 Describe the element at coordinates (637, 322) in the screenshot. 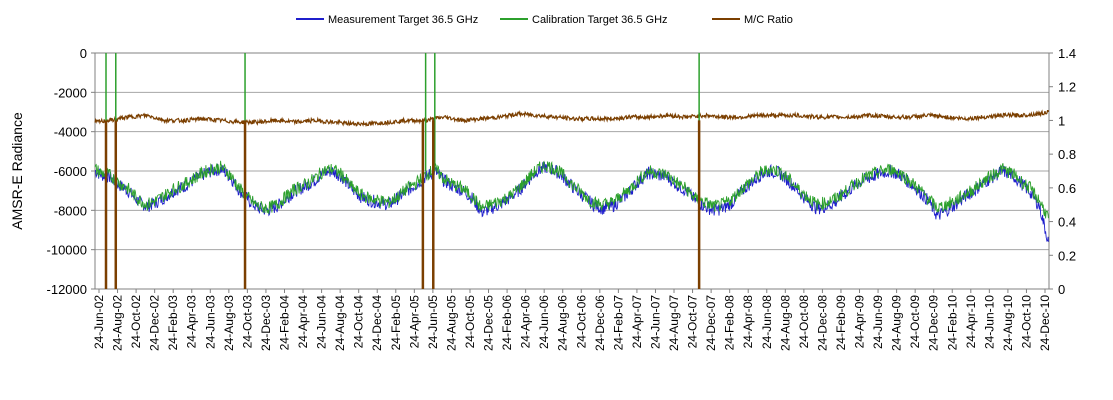

I see `x-tick-label: 24-Apr-07` at that location.